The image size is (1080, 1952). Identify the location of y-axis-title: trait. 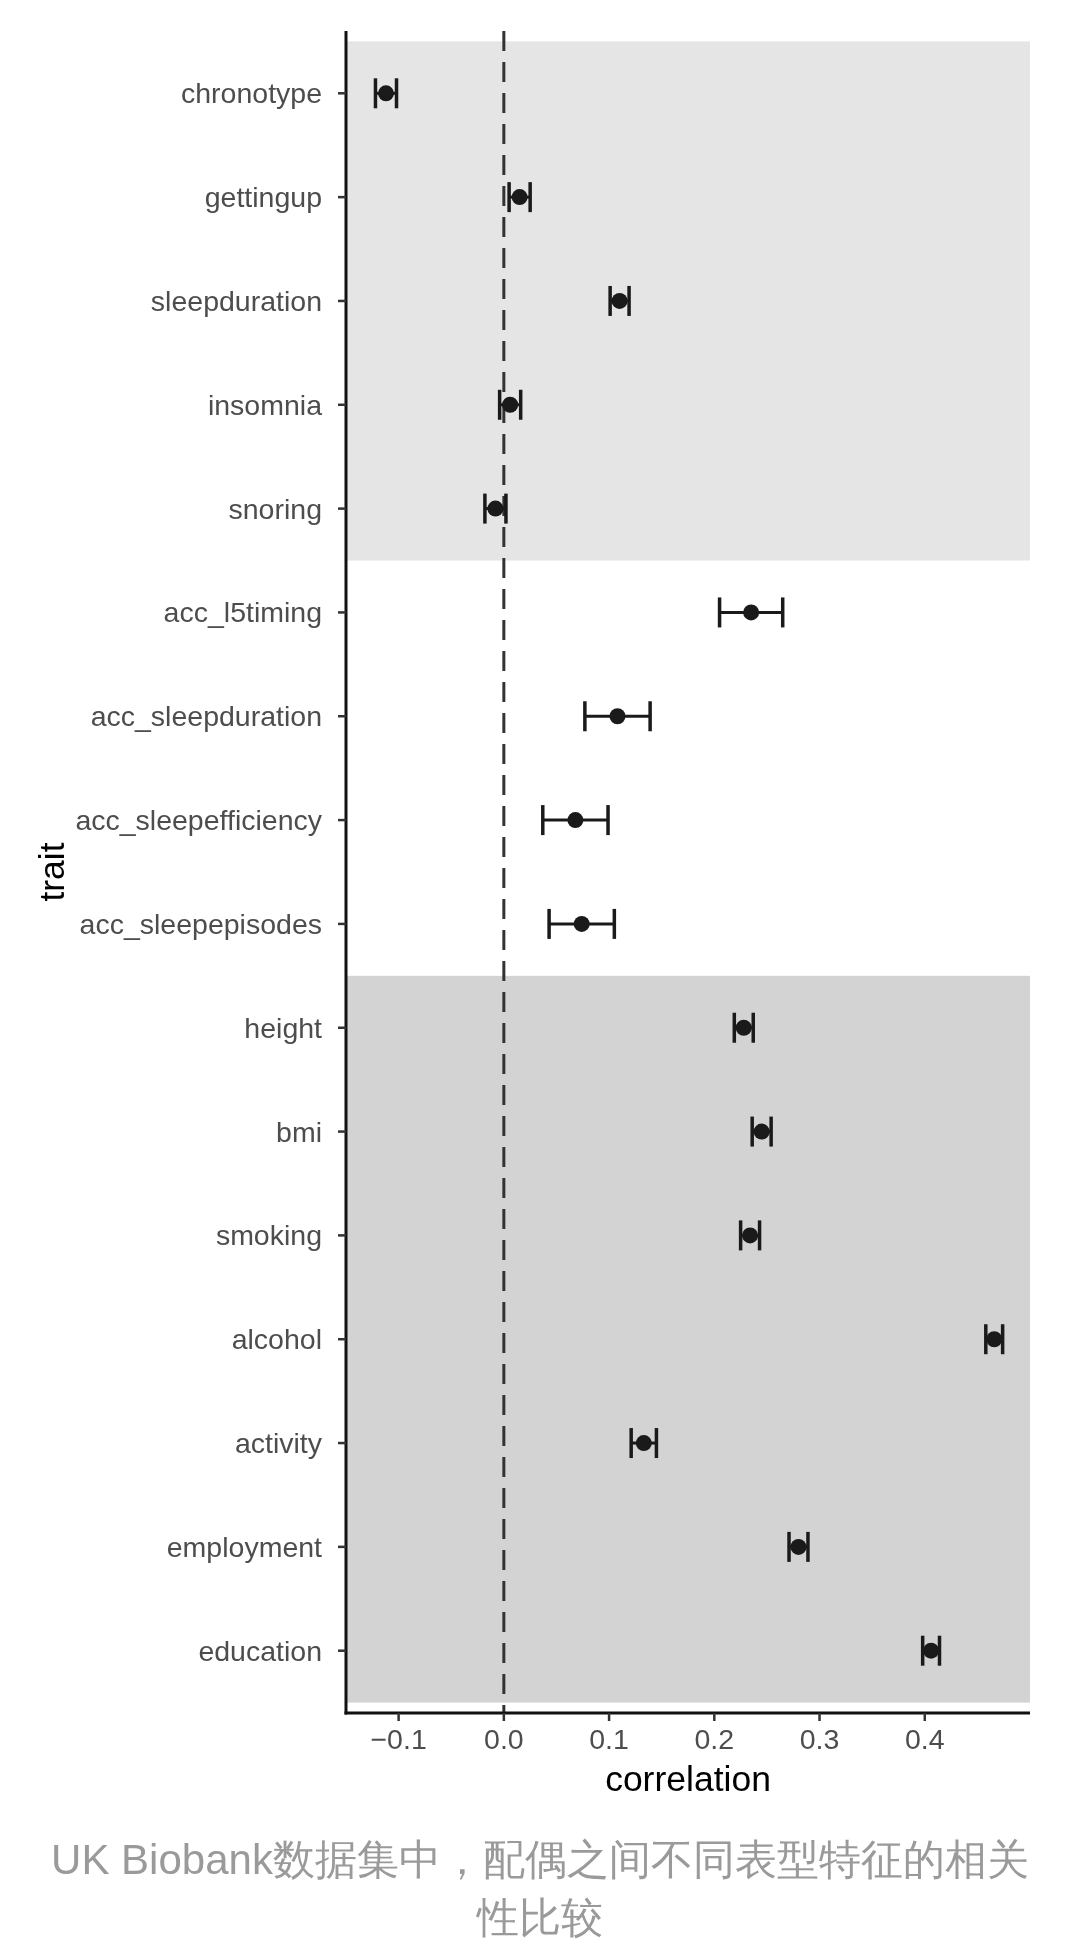
(52, 872).